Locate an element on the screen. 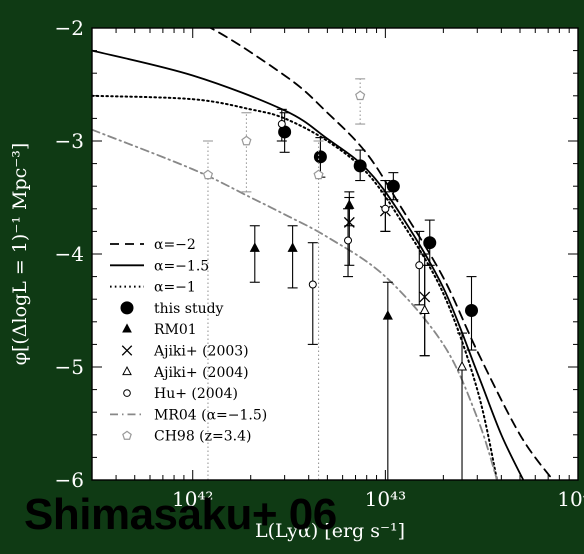 The height and width of the screenshot is (554, 584). legend-item: RM01 is located at coordinates (159, 330).